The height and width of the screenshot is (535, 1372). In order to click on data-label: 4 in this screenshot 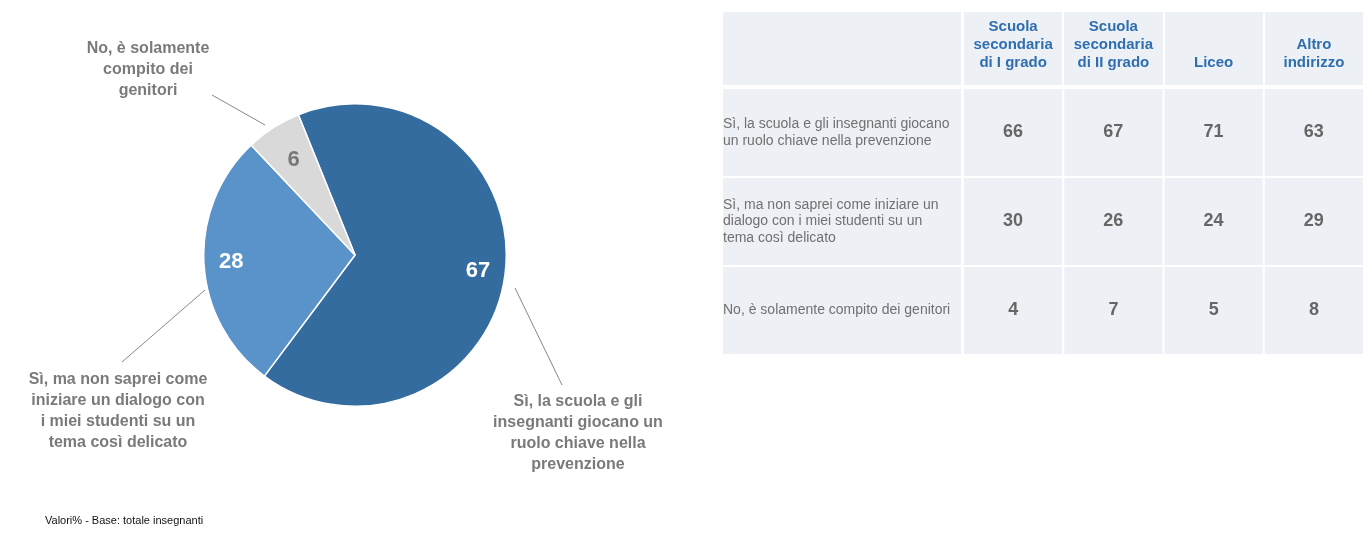, I will do `click(1013, 309)`.